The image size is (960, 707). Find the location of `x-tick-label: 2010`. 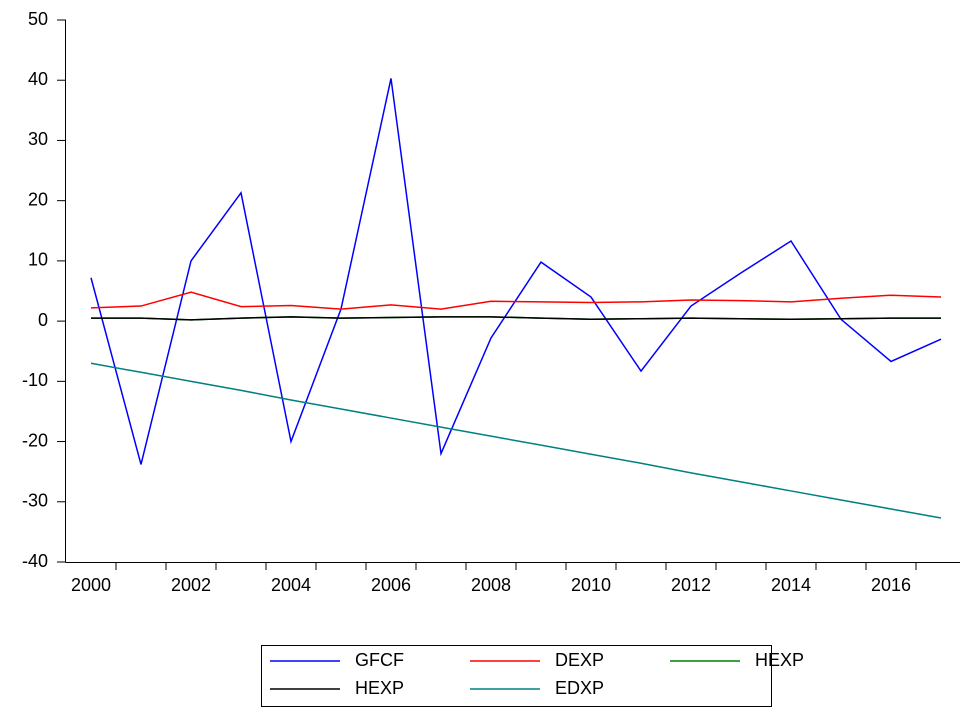

x-tick-label: 2010 is located at coordinates (591, 585).